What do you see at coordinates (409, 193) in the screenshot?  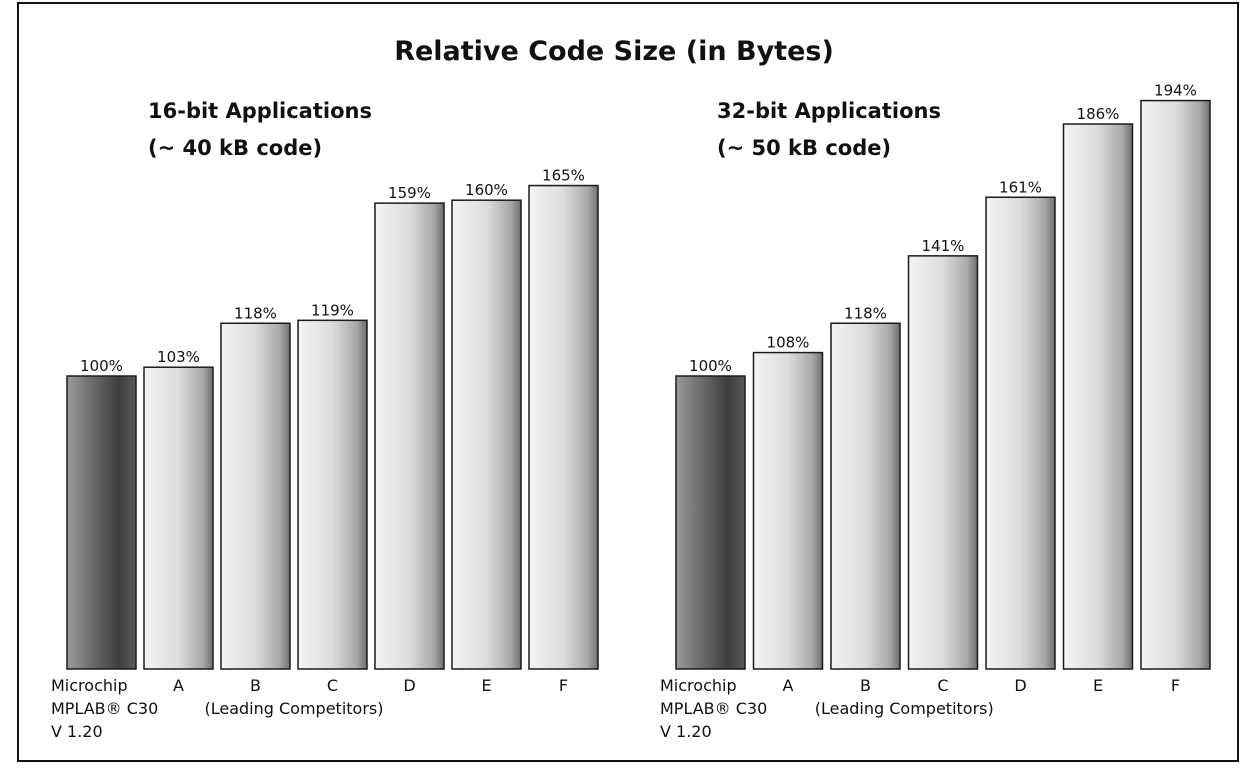 I see `data-label: 159%` at bounding box center [409, 193].